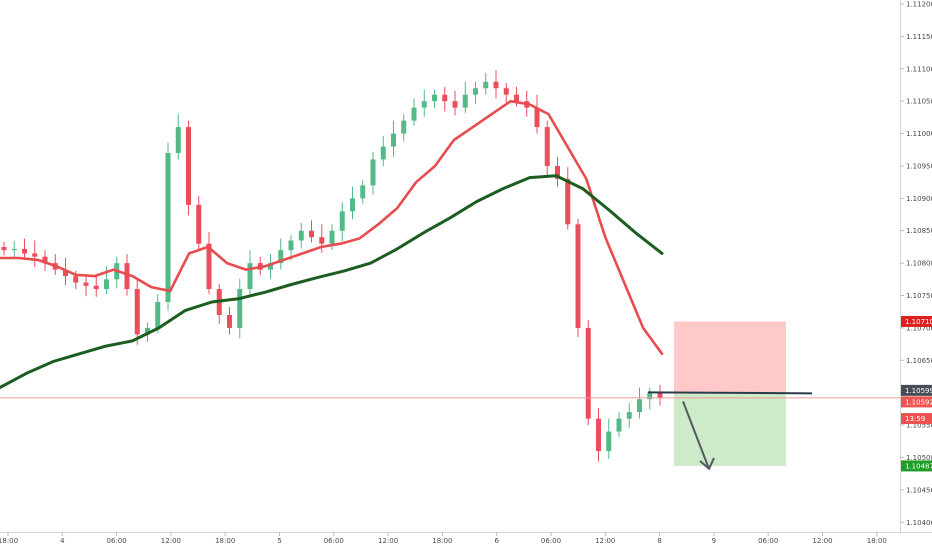 This screenshot has width=932, height=550. I want to click on risk-reward-tool, so click(730, 393).